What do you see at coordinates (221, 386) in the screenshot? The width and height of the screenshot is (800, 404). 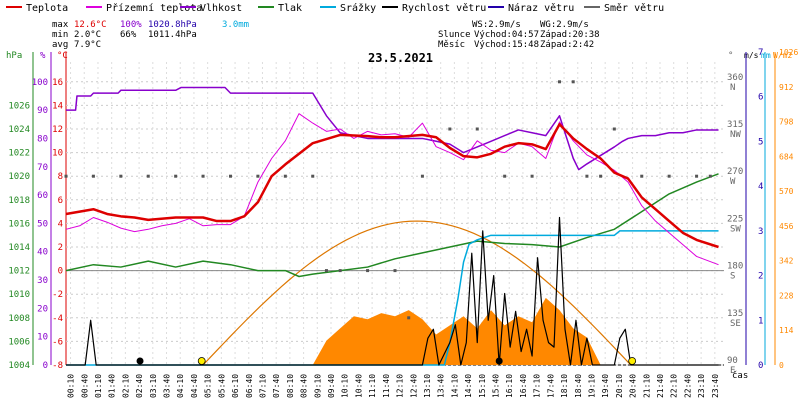 I see `tick-time: 05:40` at bounding box center [221, 386].